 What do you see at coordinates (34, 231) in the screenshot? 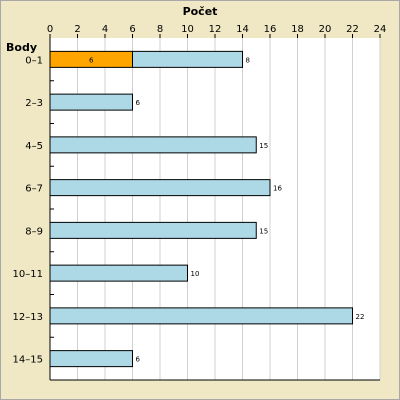
I see `y-tick-label: 8–9` at bounding box center [34, 231].